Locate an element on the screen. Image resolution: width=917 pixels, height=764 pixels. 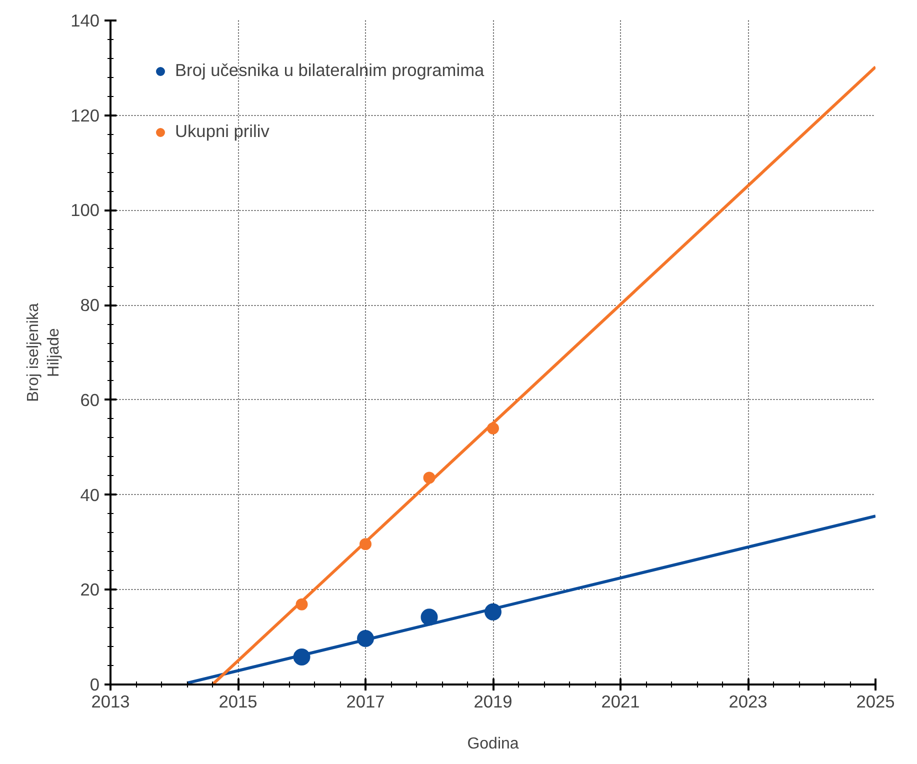
x-tick-label: 2015 is located at coordinates (238, 702).